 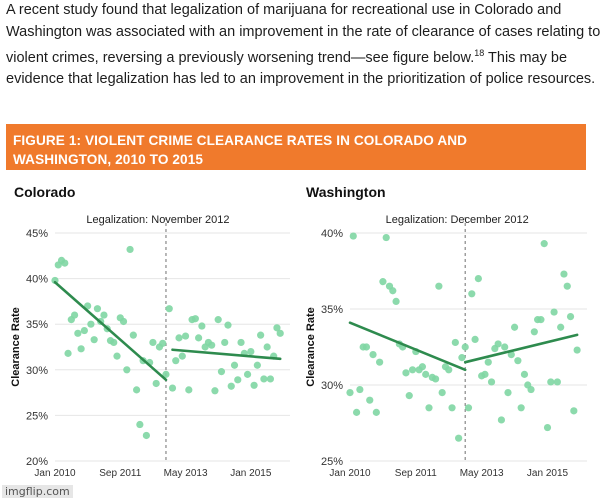 I want to click on x-tick-label: Jan 2015, so click(x=548, y=473).